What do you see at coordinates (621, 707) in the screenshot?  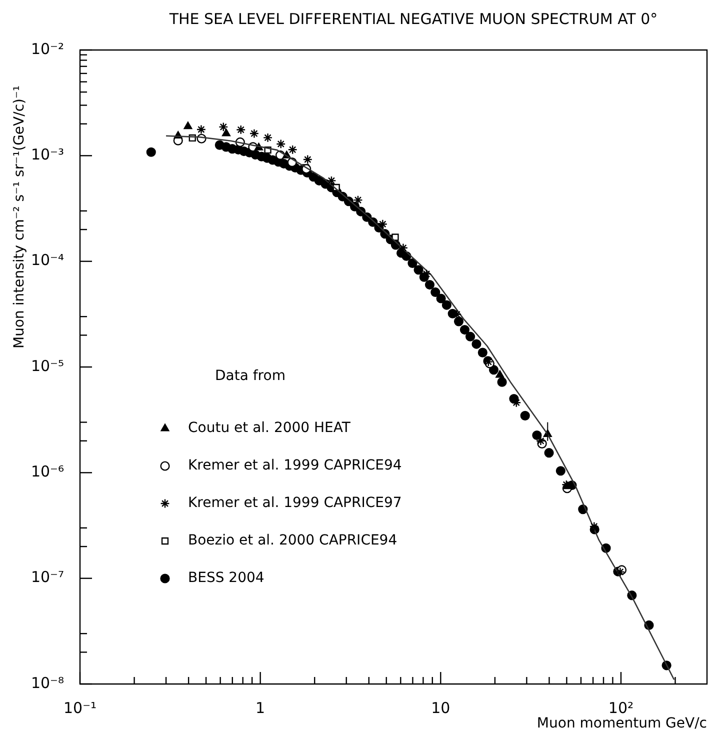 I see `x-tick-label: 10²` at bounding box center [621, 707].